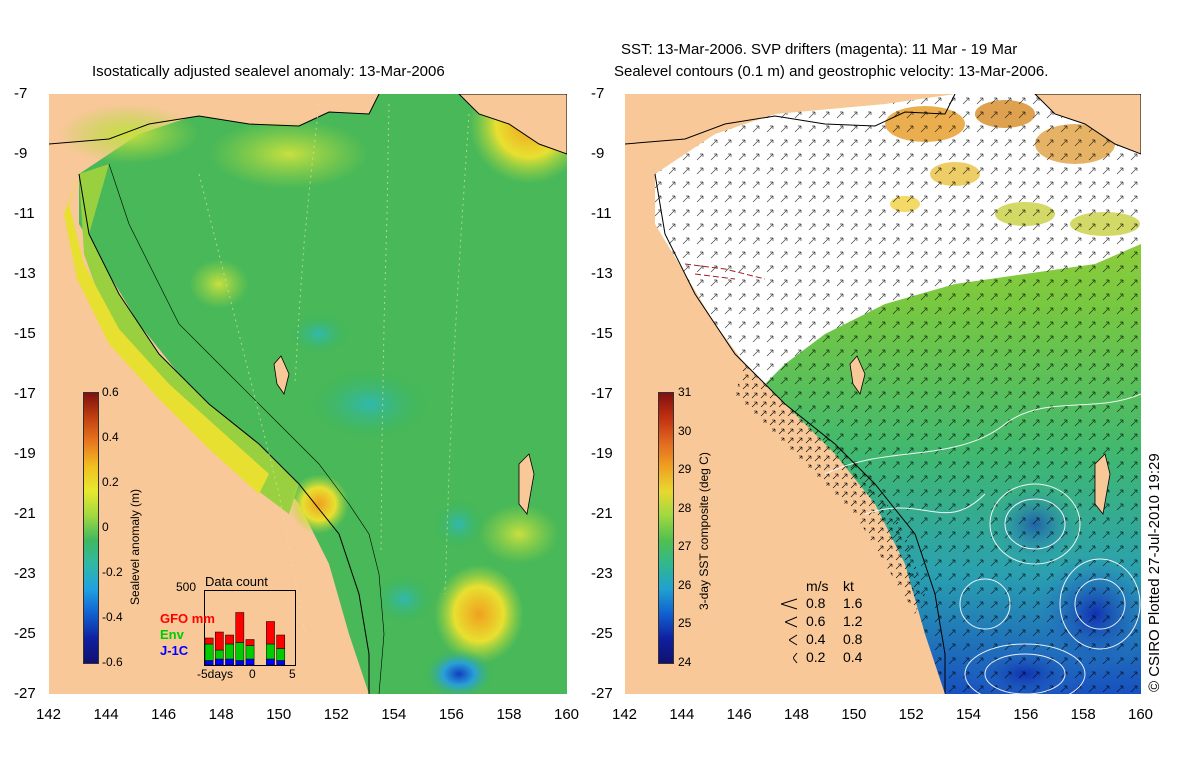 Image resolution: width=1200 pixels, height=780 pixels. Describe the element at coordinates (685, 392) in the screenshot. I see `colorbar-tick: 31` at that location.